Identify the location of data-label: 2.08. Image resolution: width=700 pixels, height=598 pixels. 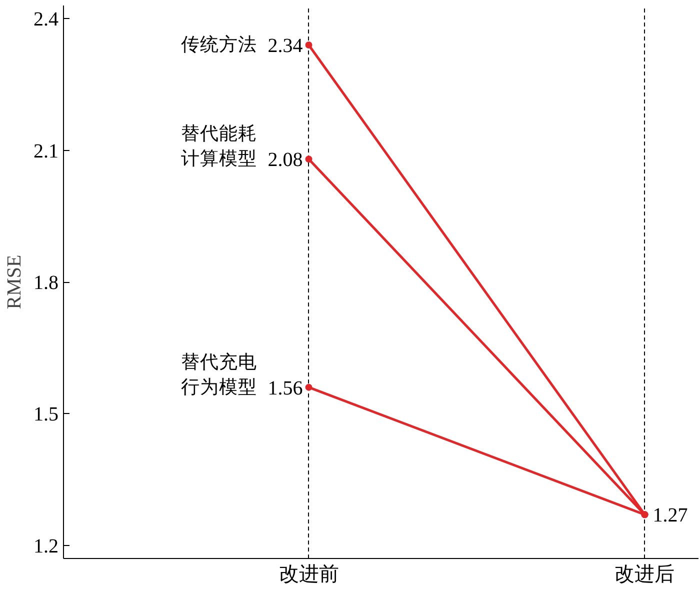
(285, 160).